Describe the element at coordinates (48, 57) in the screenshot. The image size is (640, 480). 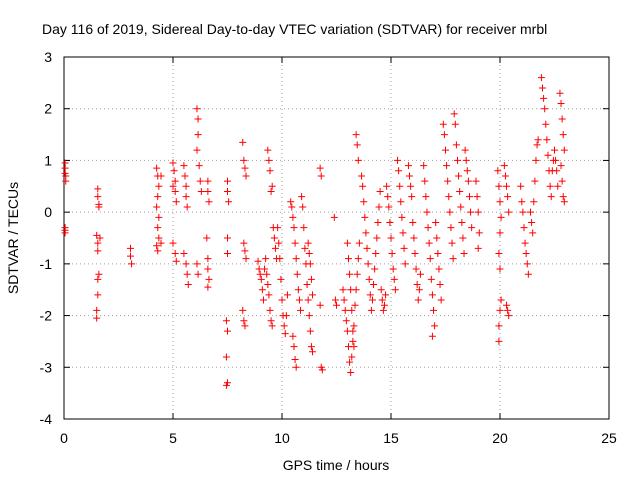
I see `y-tick-label: 3` at that location.